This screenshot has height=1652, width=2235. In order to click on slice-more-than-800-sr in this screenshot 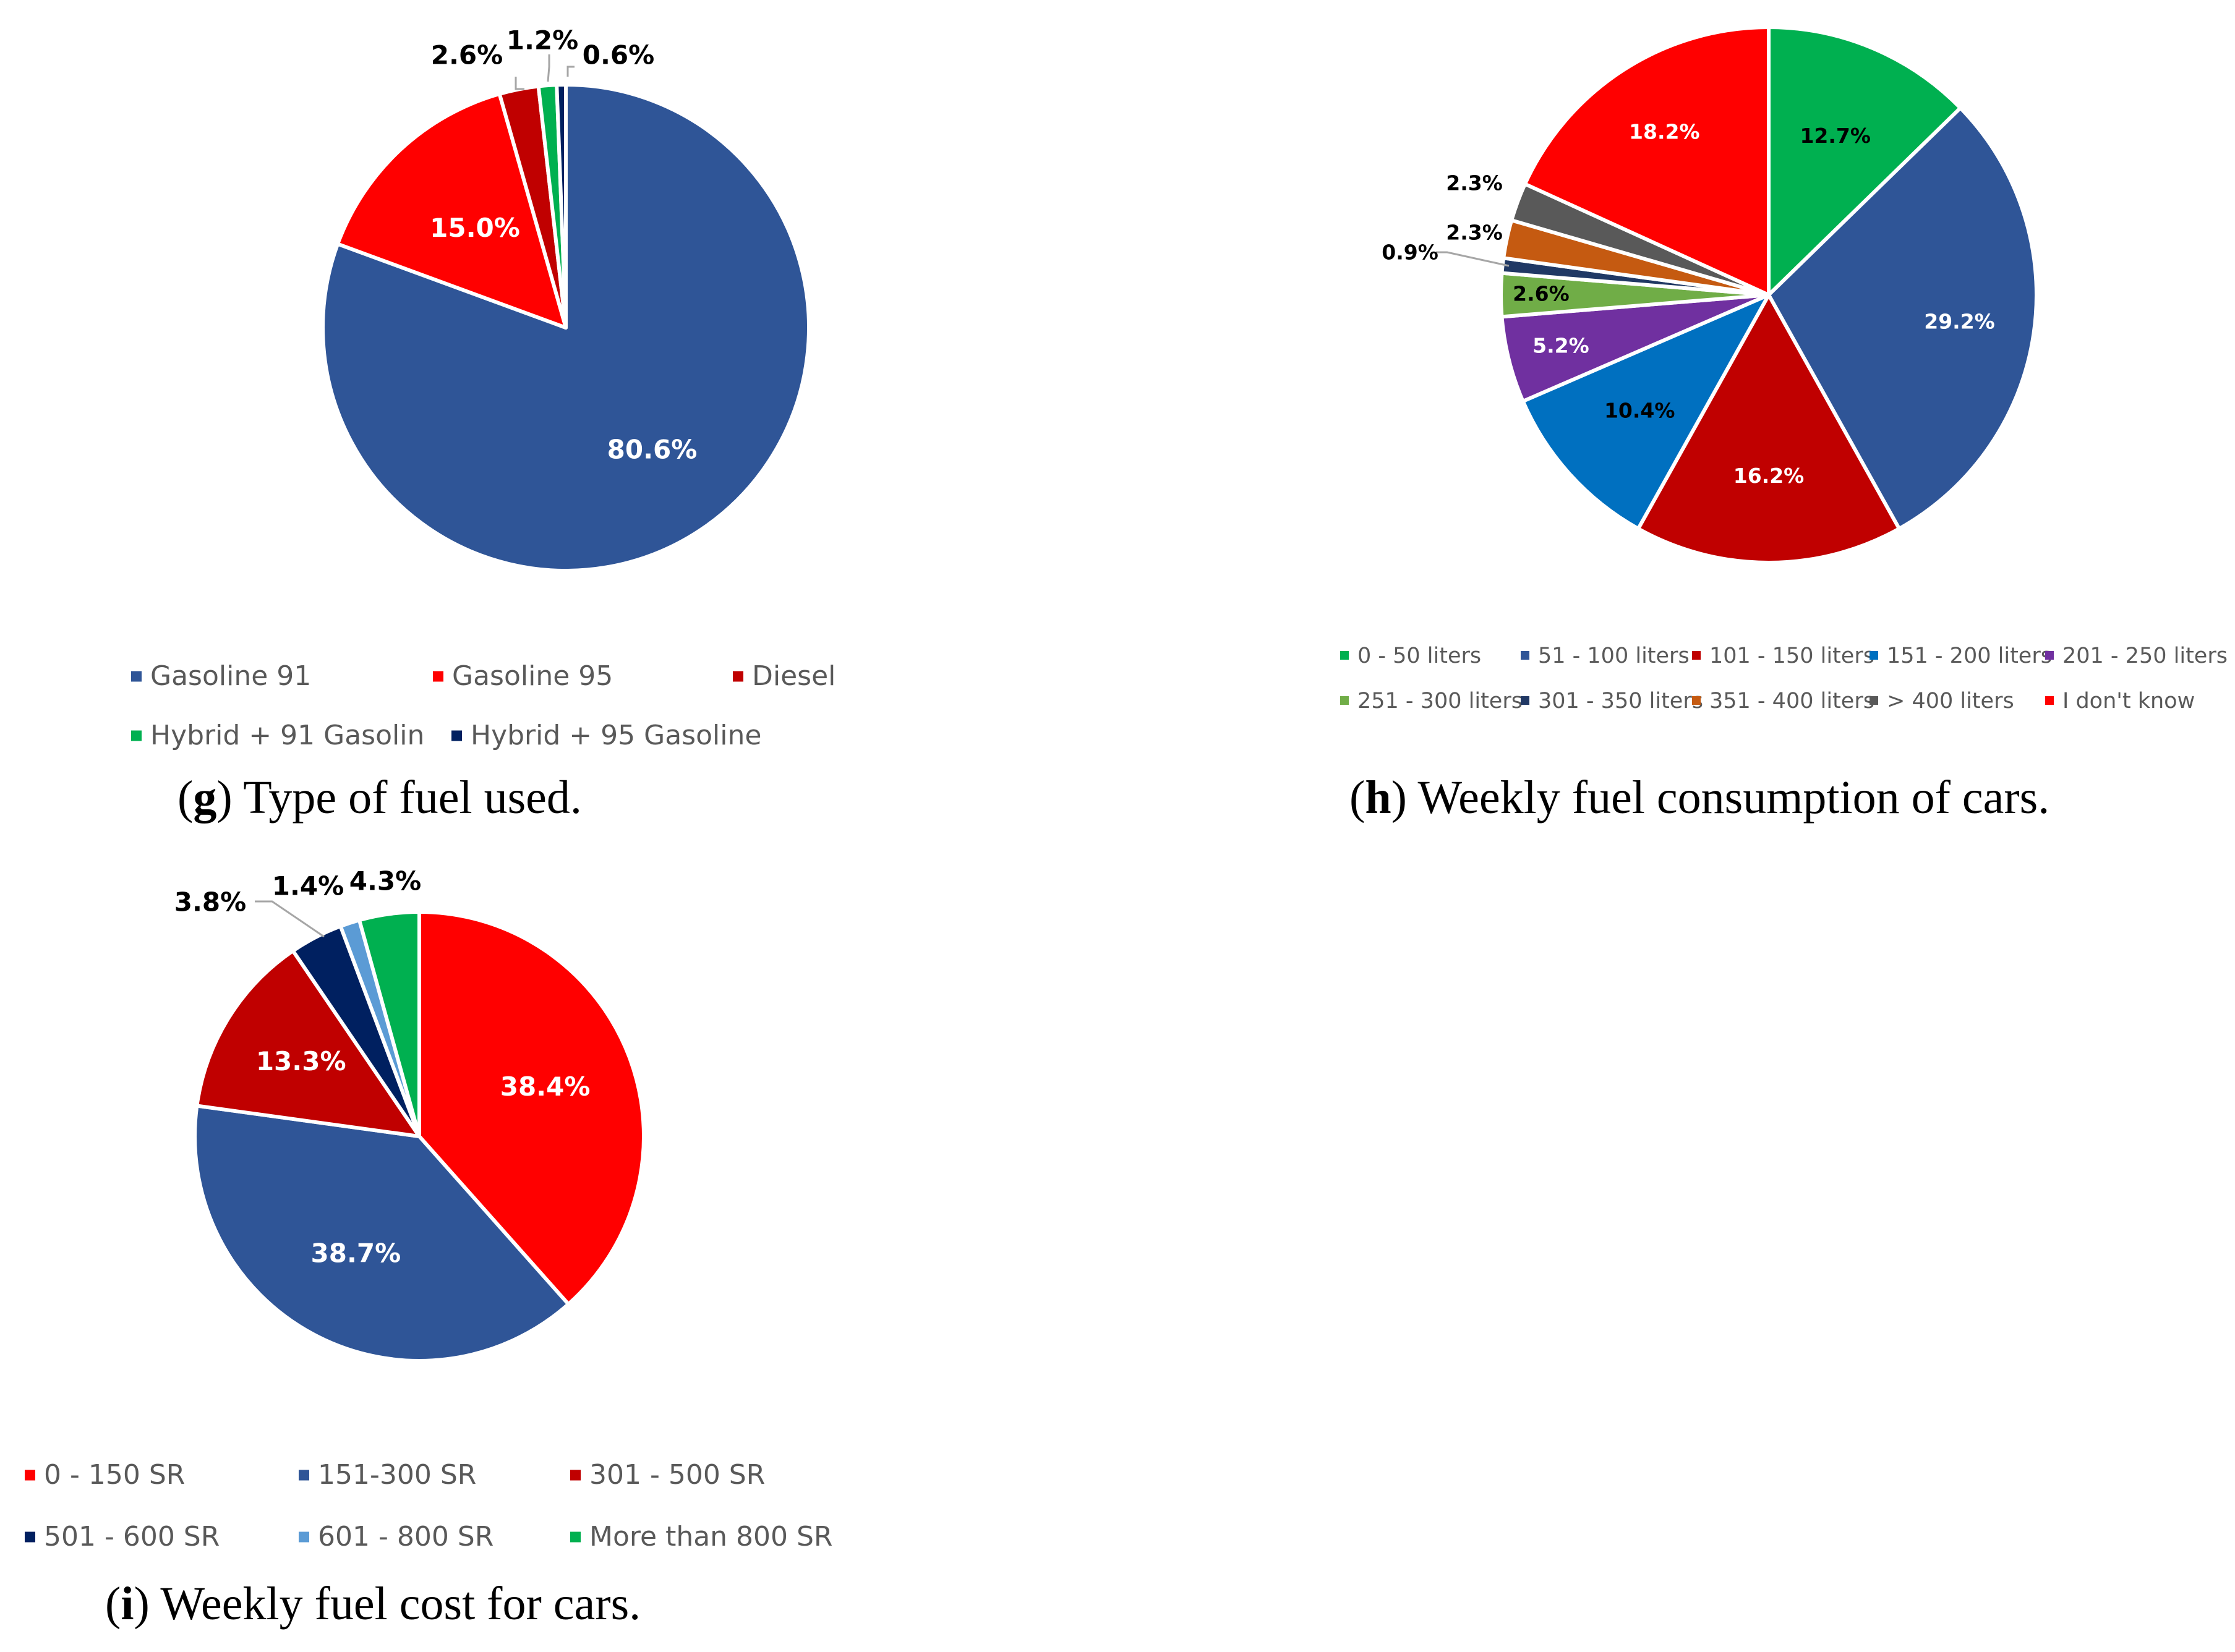, I will do `click(389, 1024)`.